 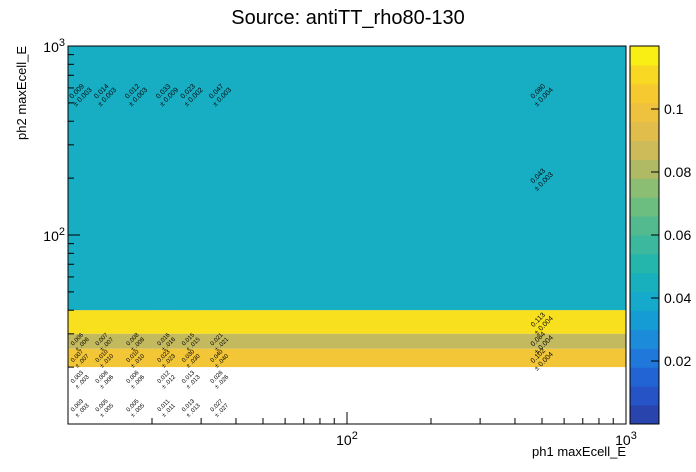 I want to click on x-axis-label: ph1 maxEcell_E, so click(x=579, y=451).